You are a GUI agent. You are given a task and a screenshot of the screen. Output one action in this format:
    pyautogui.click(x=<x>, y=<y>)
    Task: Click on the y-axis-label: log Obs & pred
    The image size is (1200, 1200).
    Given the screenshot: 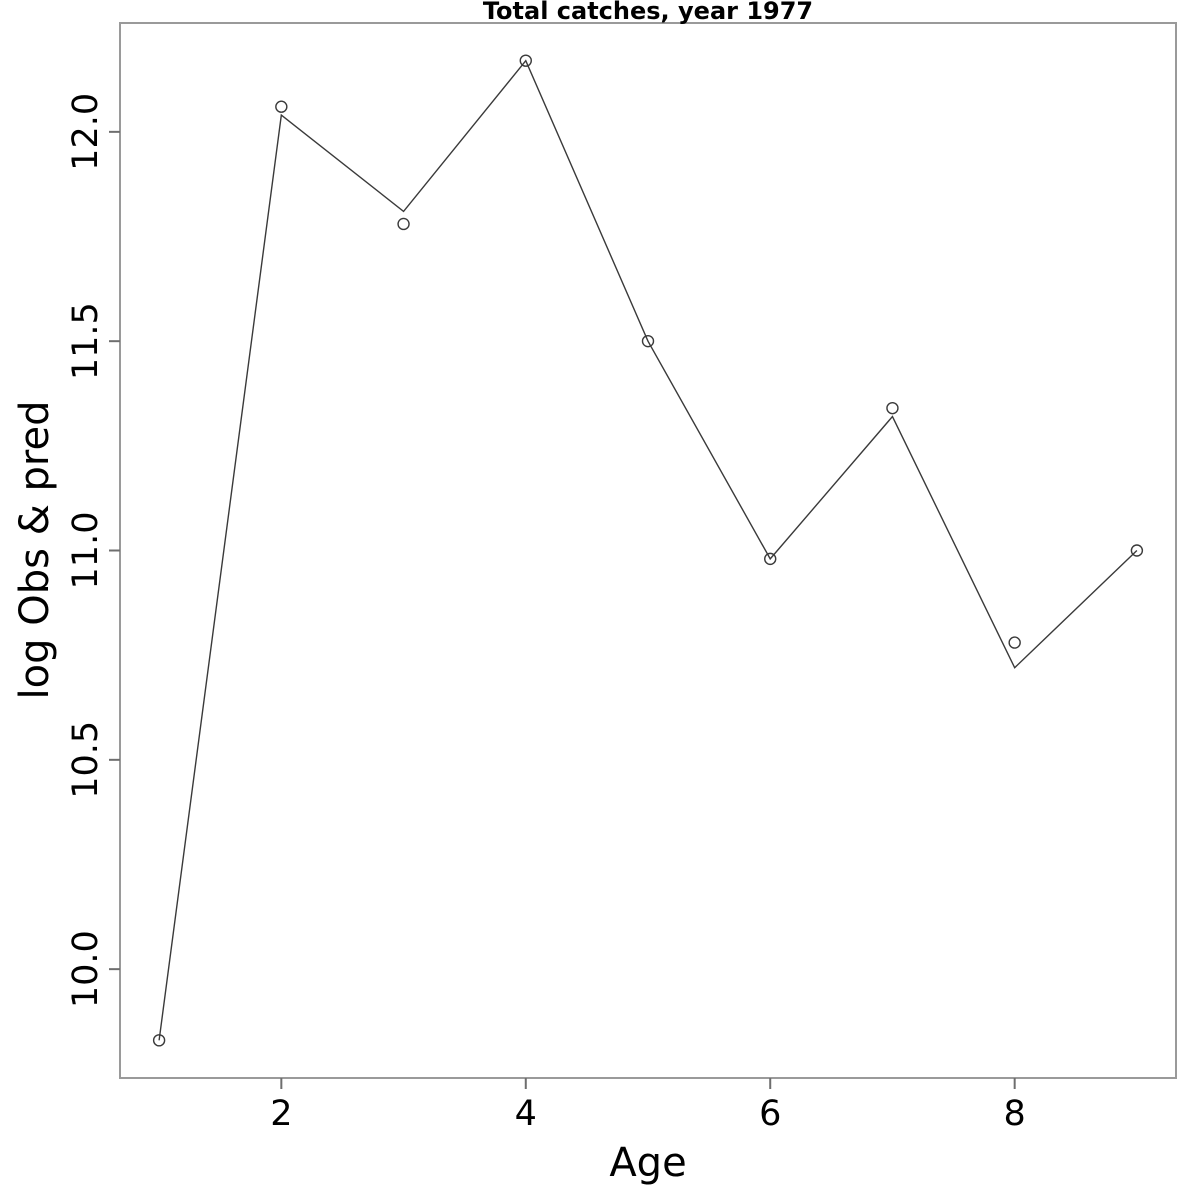 What is the action you would take?
    pyautogui.click(x=35, y=550)
    